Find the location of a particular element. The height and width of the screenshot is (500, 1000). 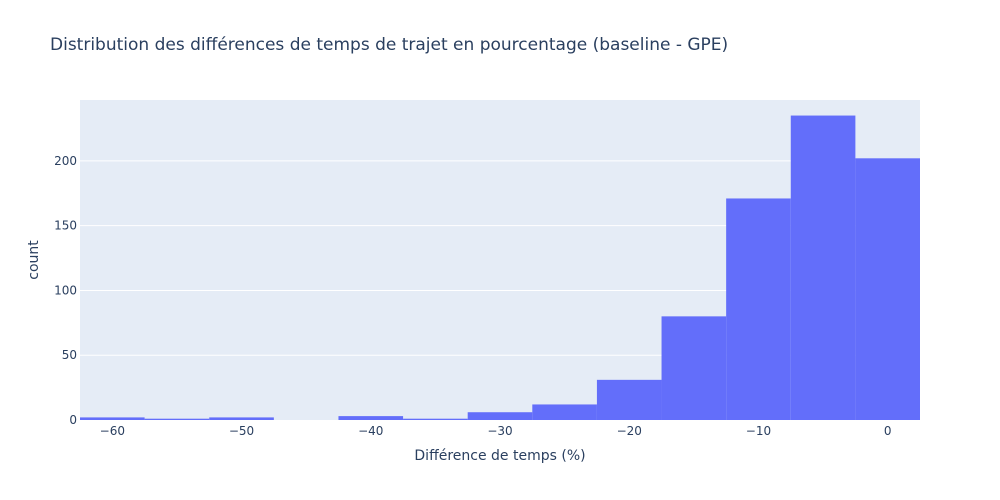

x-tick-label: −40 is located at coordinates (370, 431).